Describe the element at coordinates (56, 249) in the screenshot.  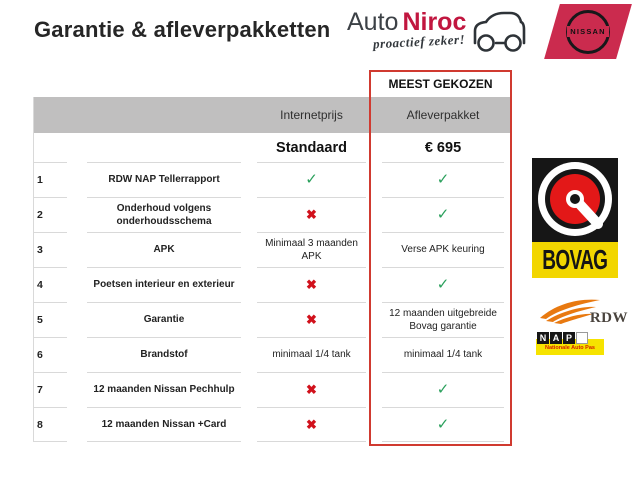
I see `row-number: 3` at that location.